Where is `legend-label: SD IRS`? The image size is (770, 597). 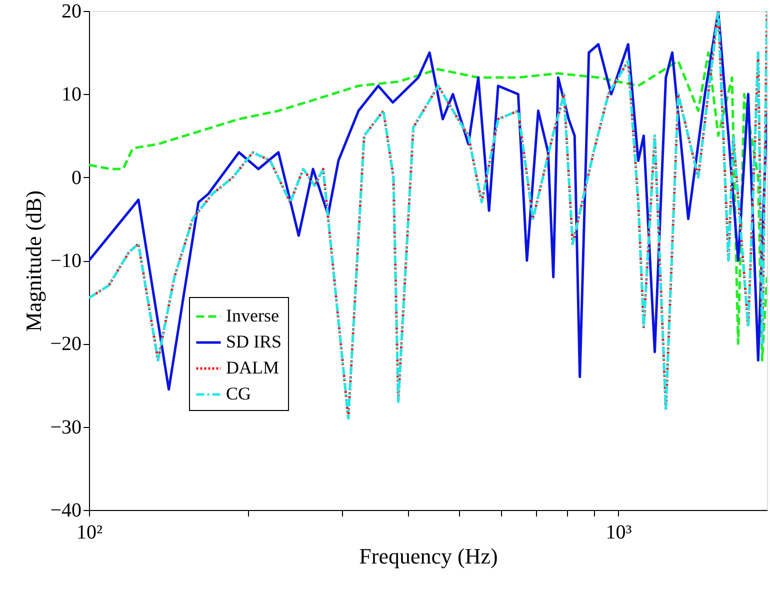
legend-label: SD IRS is located at coordinates (254, 342).